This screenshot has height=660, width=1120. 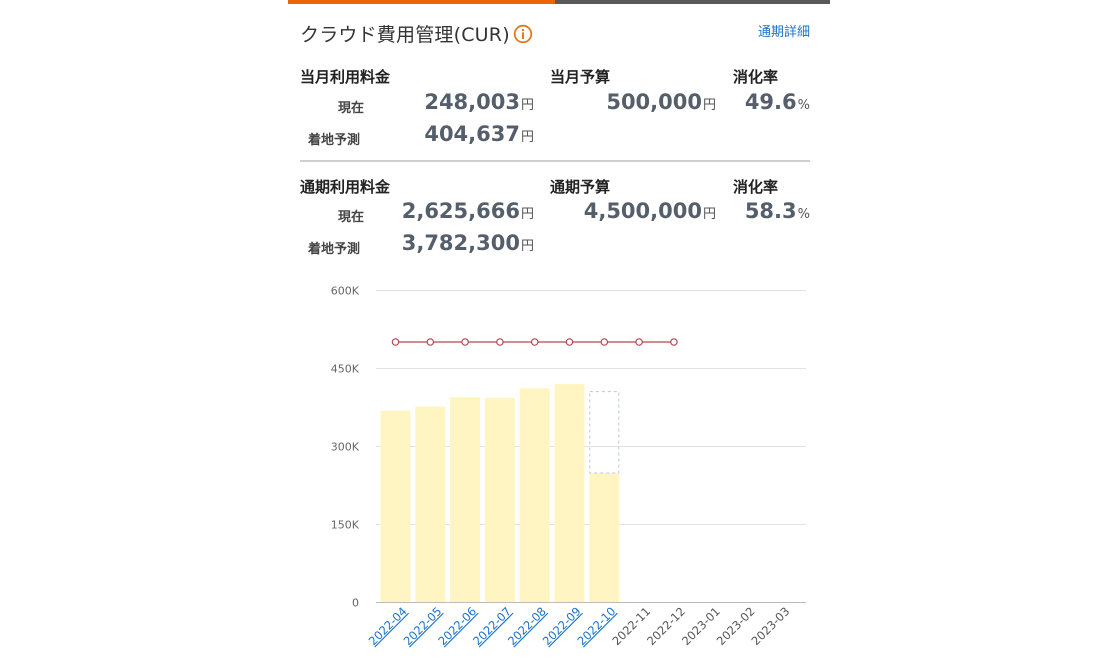 I want to click on annual-current-value: 2,625,666円, so click(x=467, y=211).